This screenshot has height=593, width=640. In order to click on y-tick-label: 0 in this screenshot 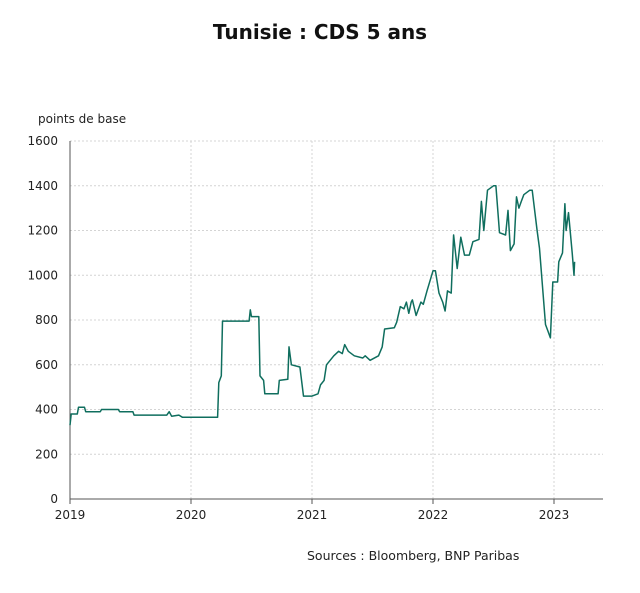, I will do `click(54, 499)`.